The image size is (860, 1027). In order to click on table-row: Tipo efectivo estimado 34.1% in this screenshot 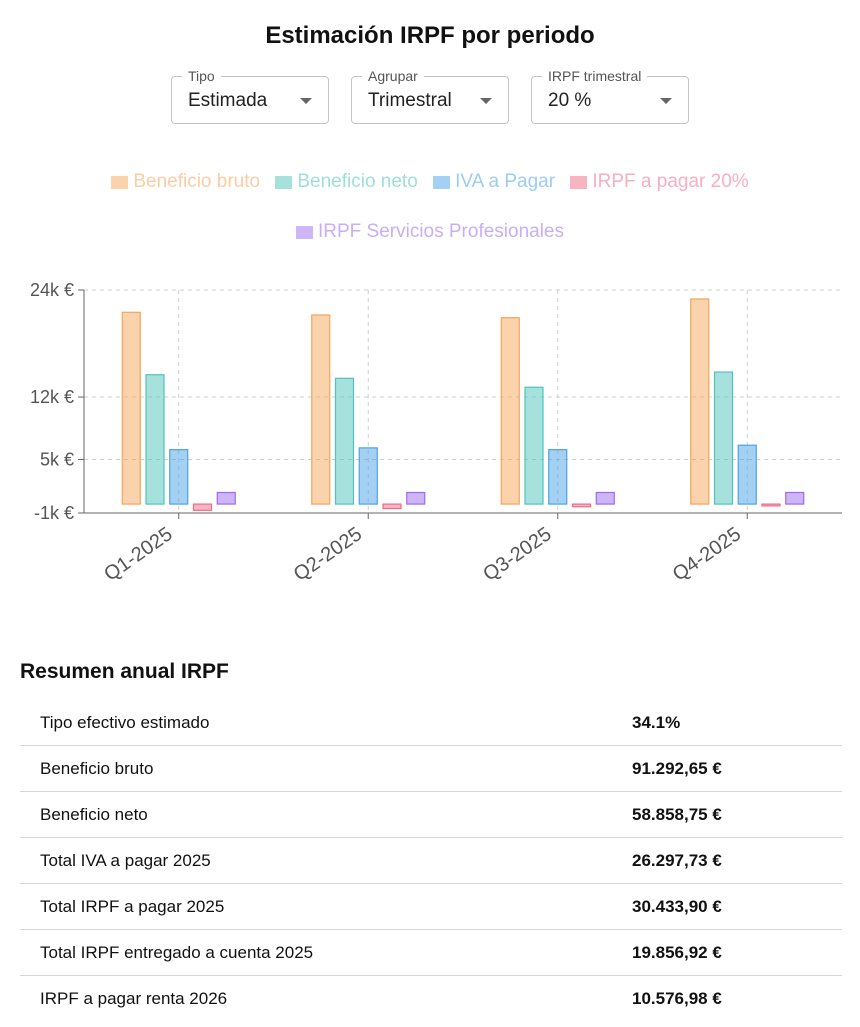, I will do `click(431, 723)`.